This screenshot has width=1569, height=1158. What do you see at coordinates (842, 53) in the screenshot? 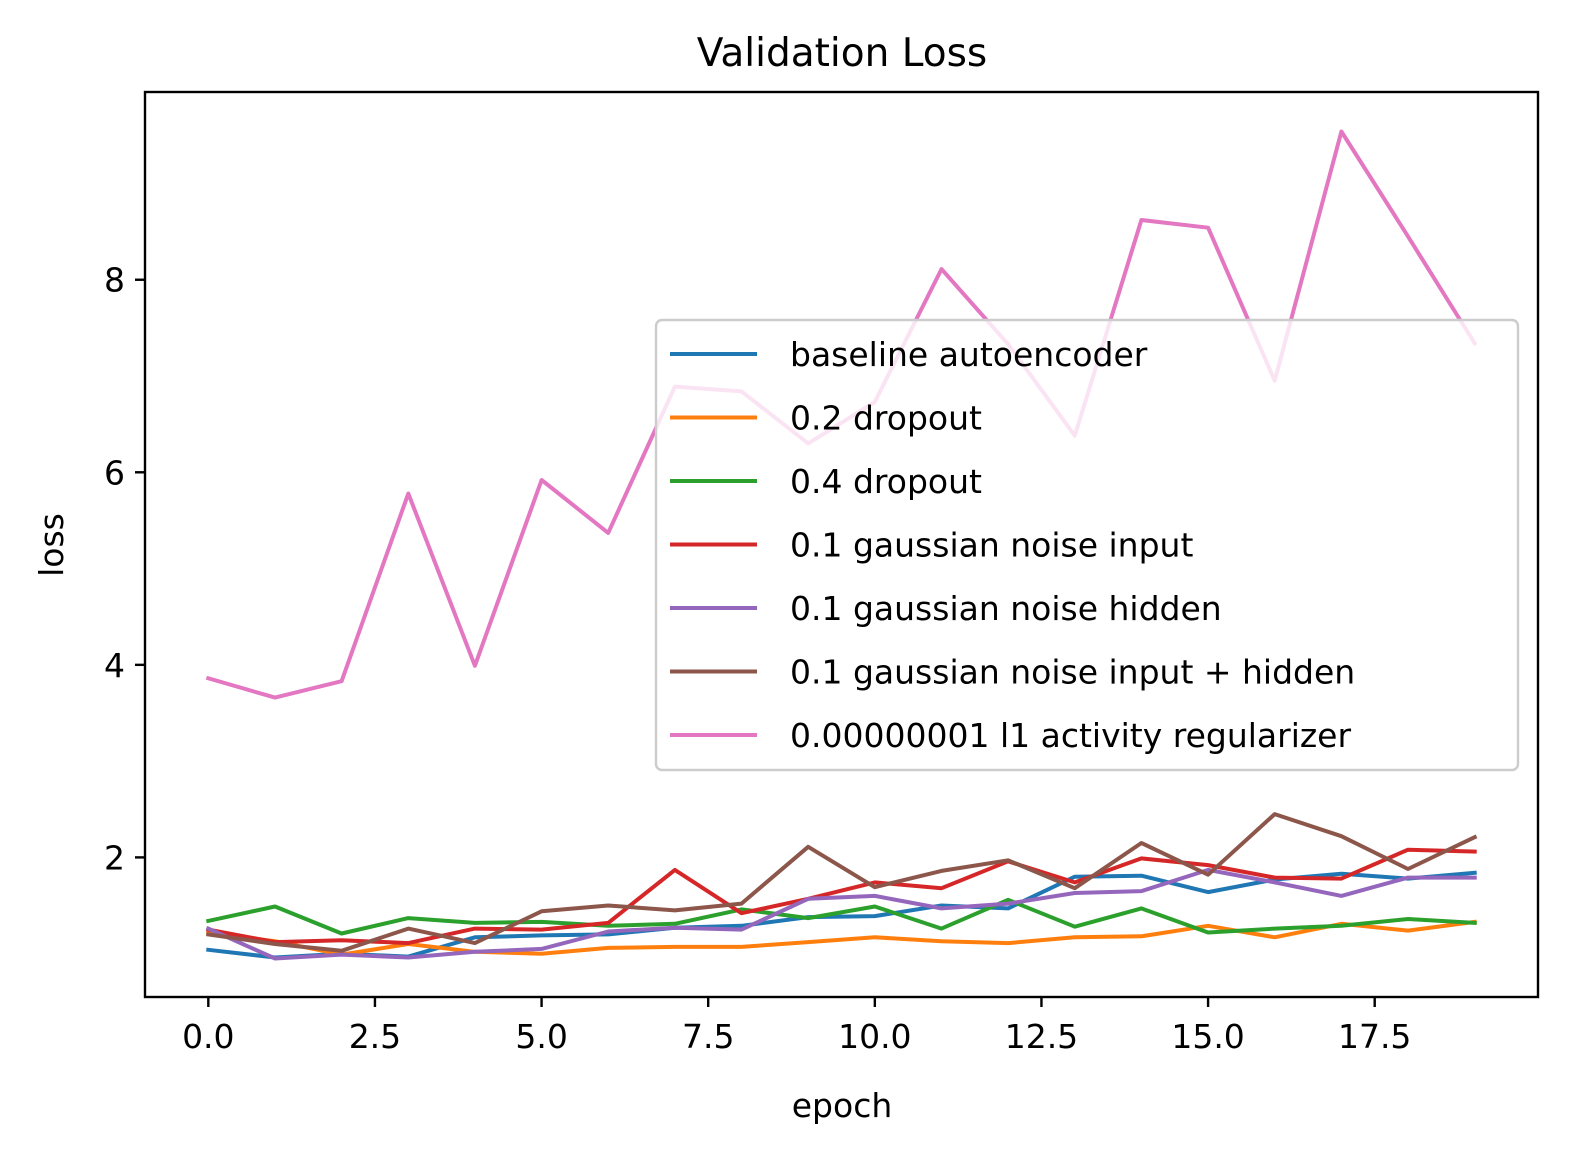
I see `chart-title: Validation Loss` at bounding box center [842, 53].